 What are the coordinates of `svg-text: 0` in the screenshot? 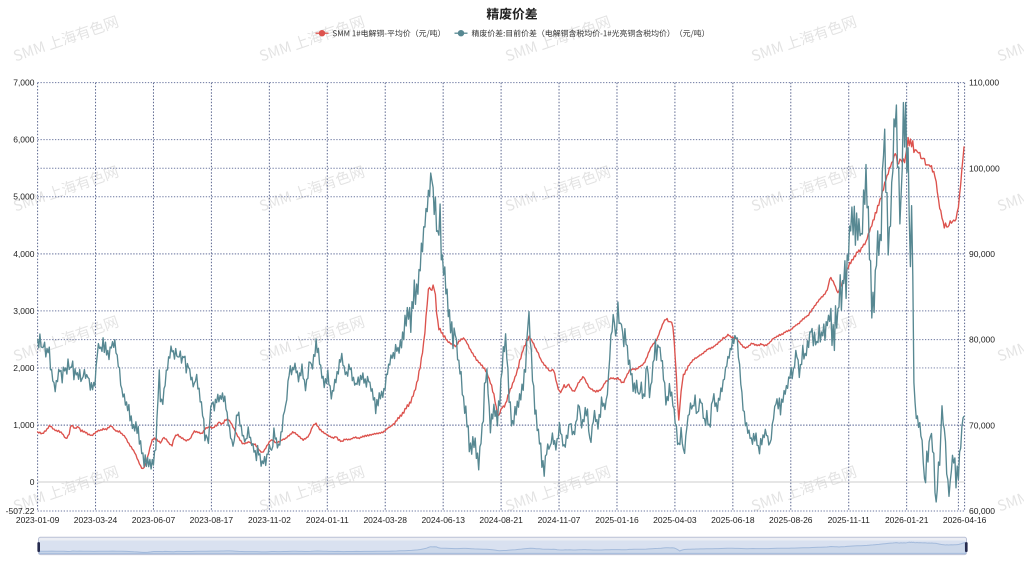 It's located at (32, 482).